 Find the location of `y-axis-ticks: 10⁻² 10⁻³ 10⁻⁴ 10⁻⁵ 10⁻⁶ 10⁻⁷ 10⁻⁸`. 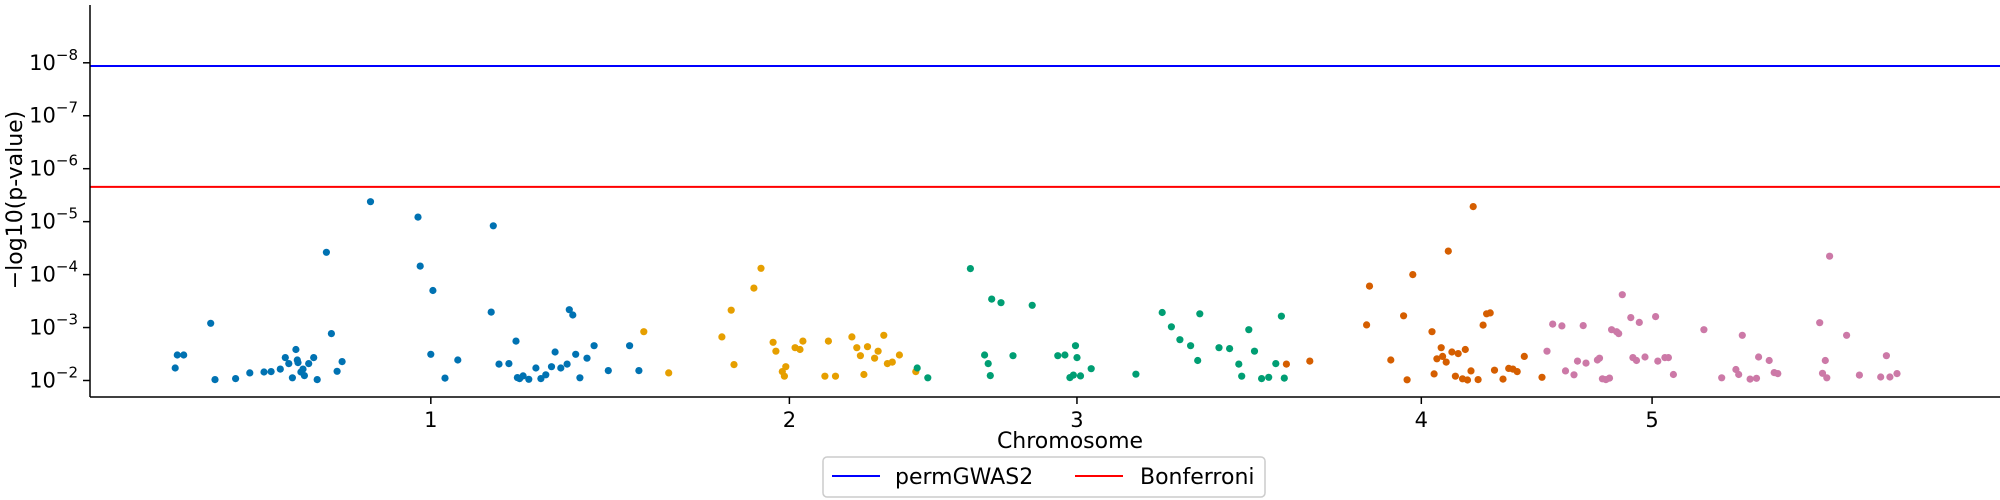

y-axis-ticks: 10⁻² 10⁻³ 10⁻⁴ 10⁻⁵ 10⁻⁶ 10⁻⁷ 10⁻⁸ is located at coordinates (59, 219).